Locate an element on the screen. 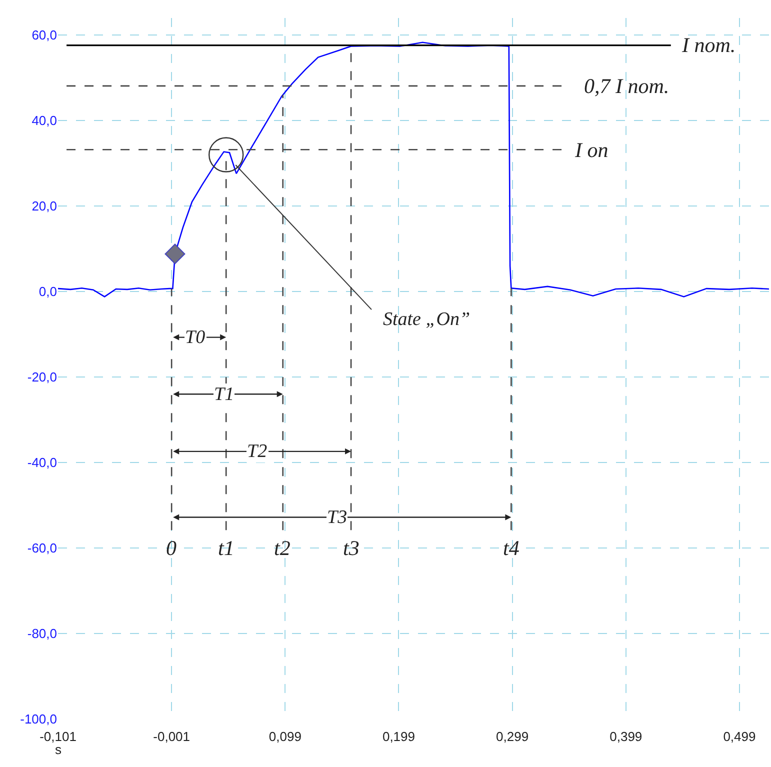 The width and height of the screenshot is (771, 767). annotation: State „On” is located at coordinates (426, 319).